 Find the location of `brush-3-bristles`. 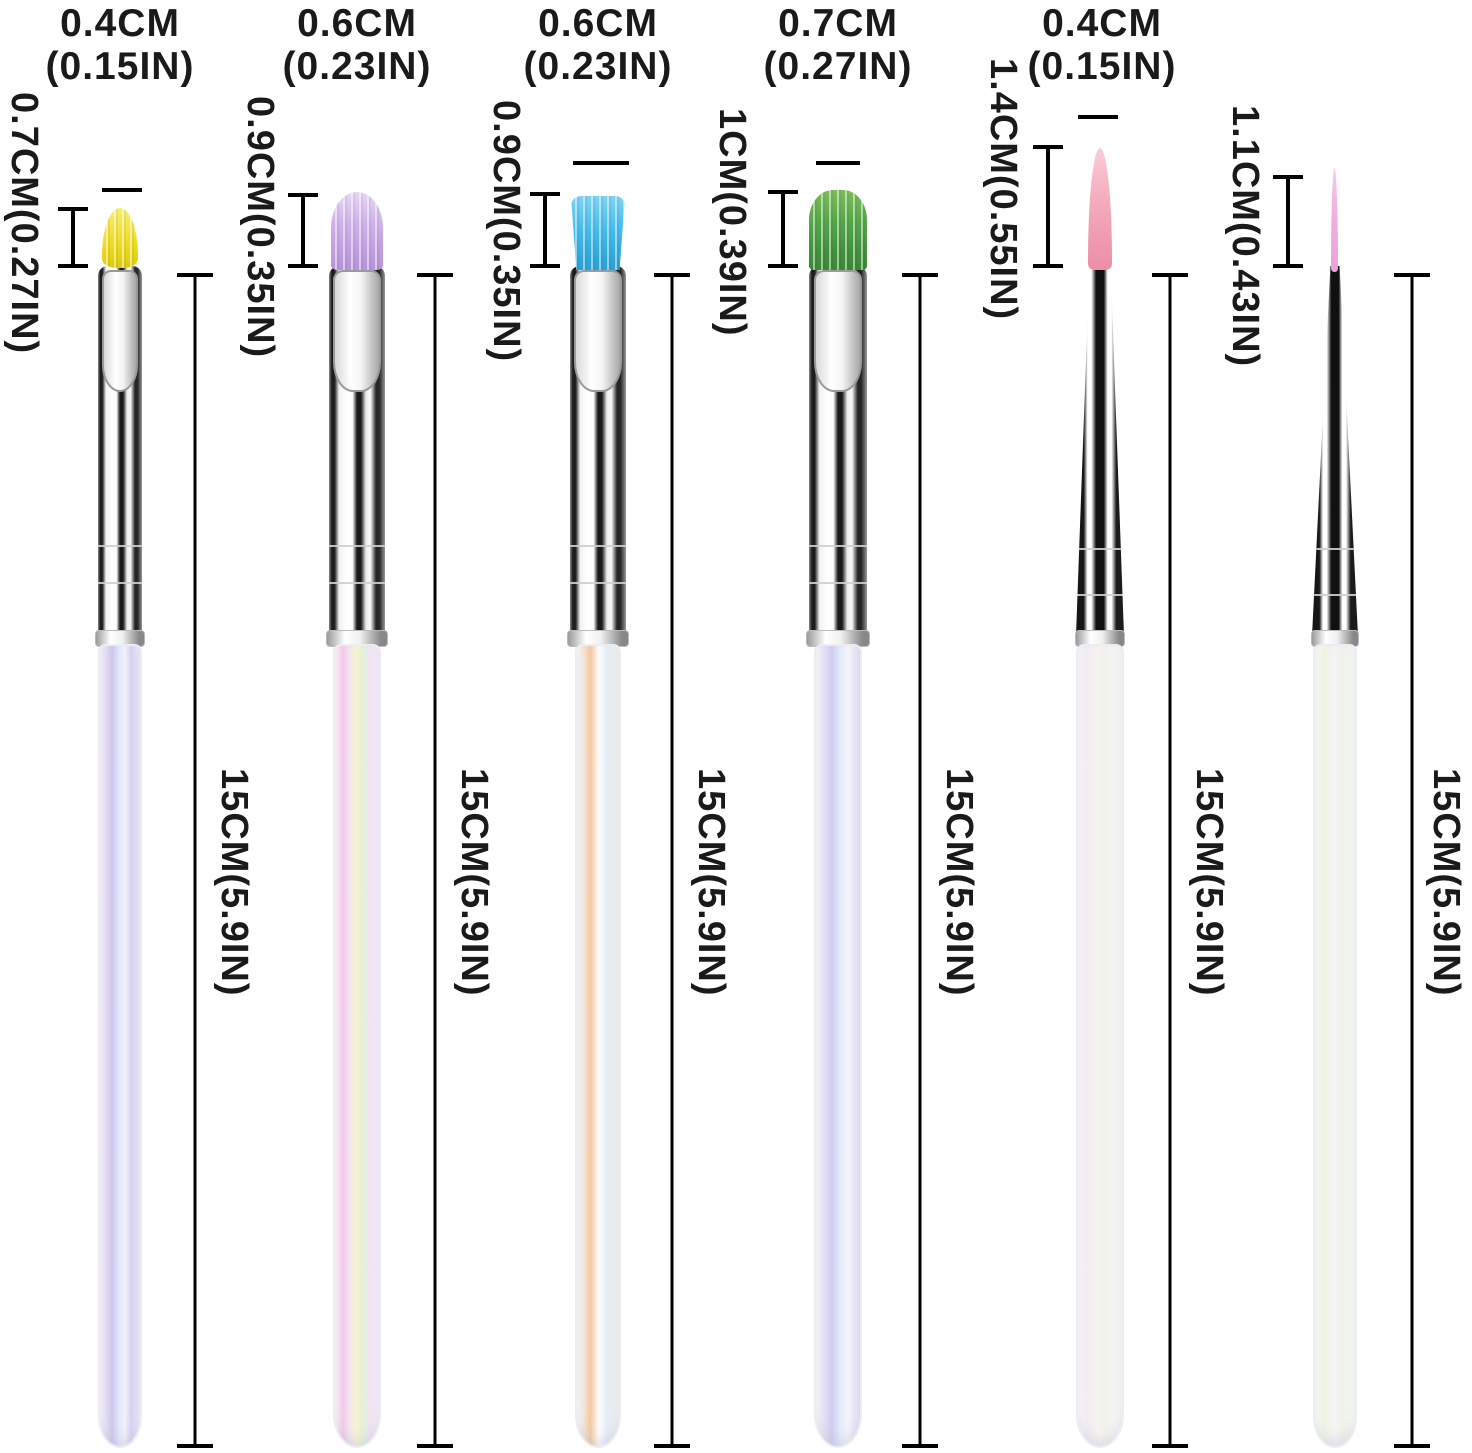

brush-3-bristles is located at coordinates (598, 233).